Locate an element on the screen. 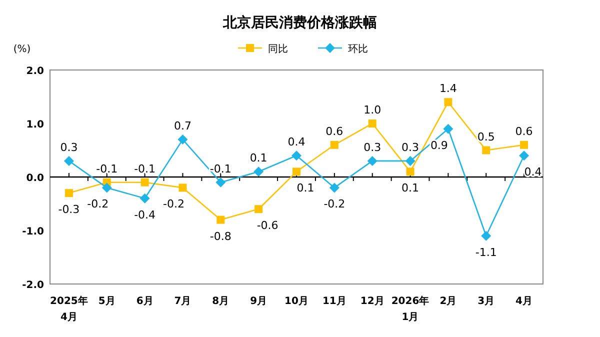 This screenshot has width=600, height=337. x-tick-label: 3月 is located at coordinates (486, 301).